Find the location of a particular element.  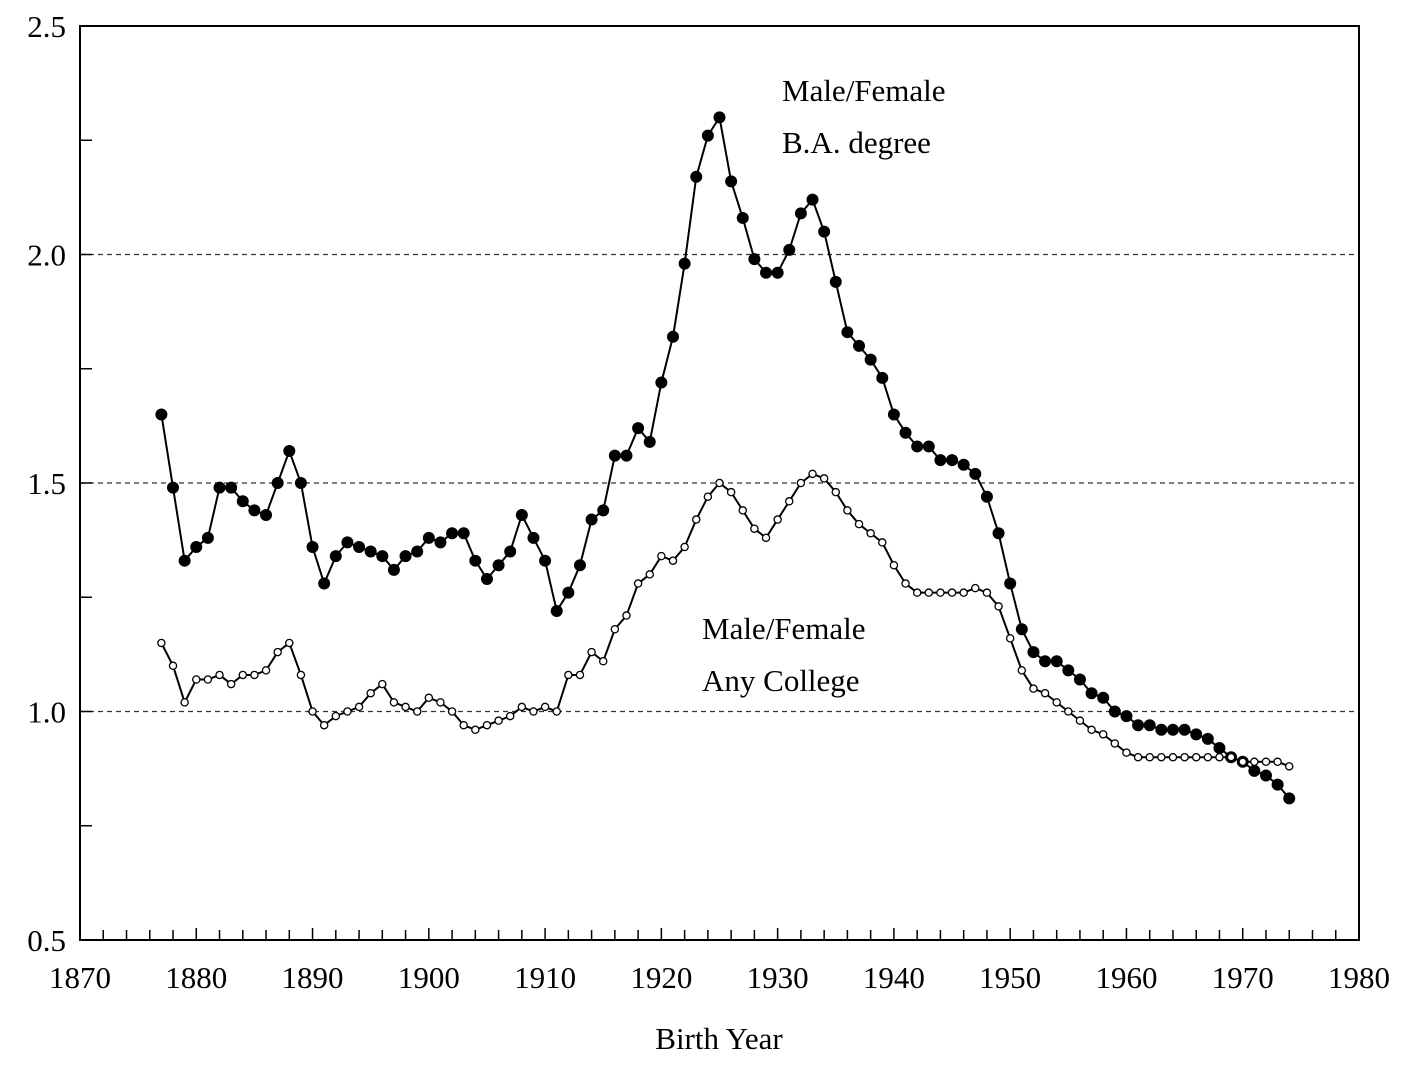

y-tick-label: 1.0 is located at coordinates (46, 712).